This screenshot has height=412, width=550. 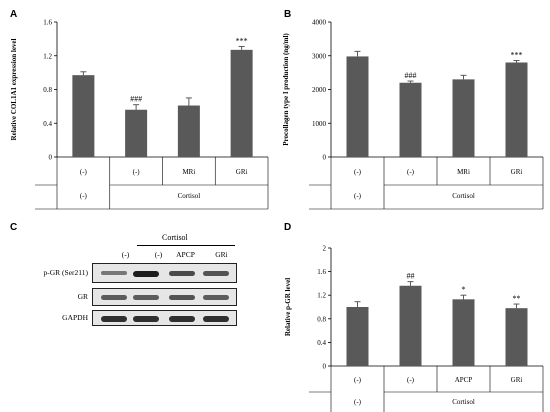 What do you see at coordinates (82, 296) in the screenshot?
I see `wb-row-label: GR` at bounding box center [82, 296].